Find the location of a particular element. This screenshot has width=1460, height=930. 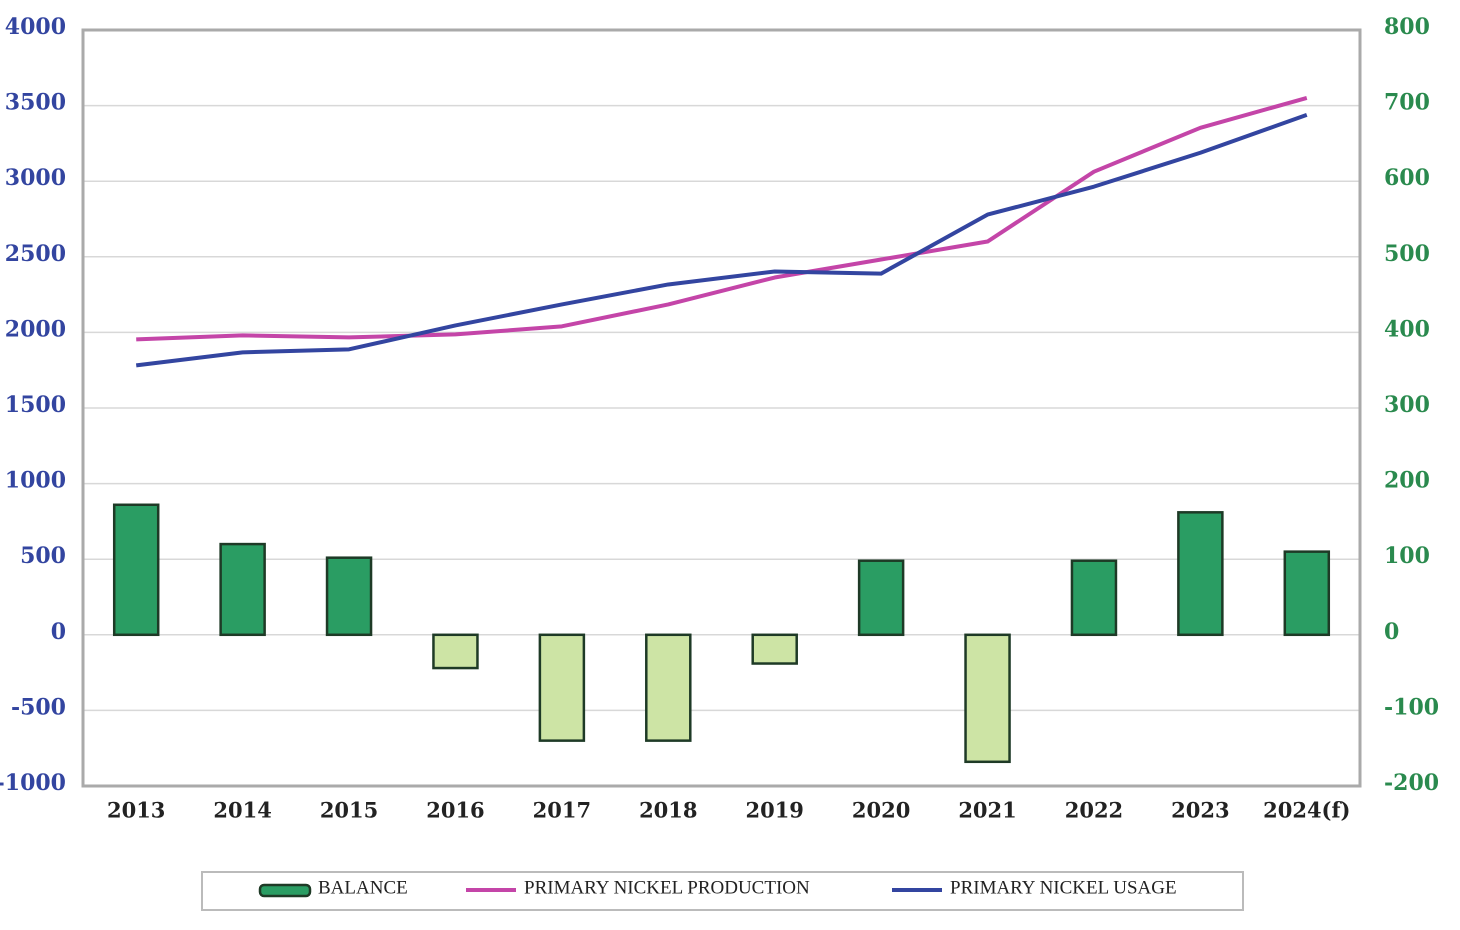

y-tick-label: 1000 is located at coordinates (35, 481).